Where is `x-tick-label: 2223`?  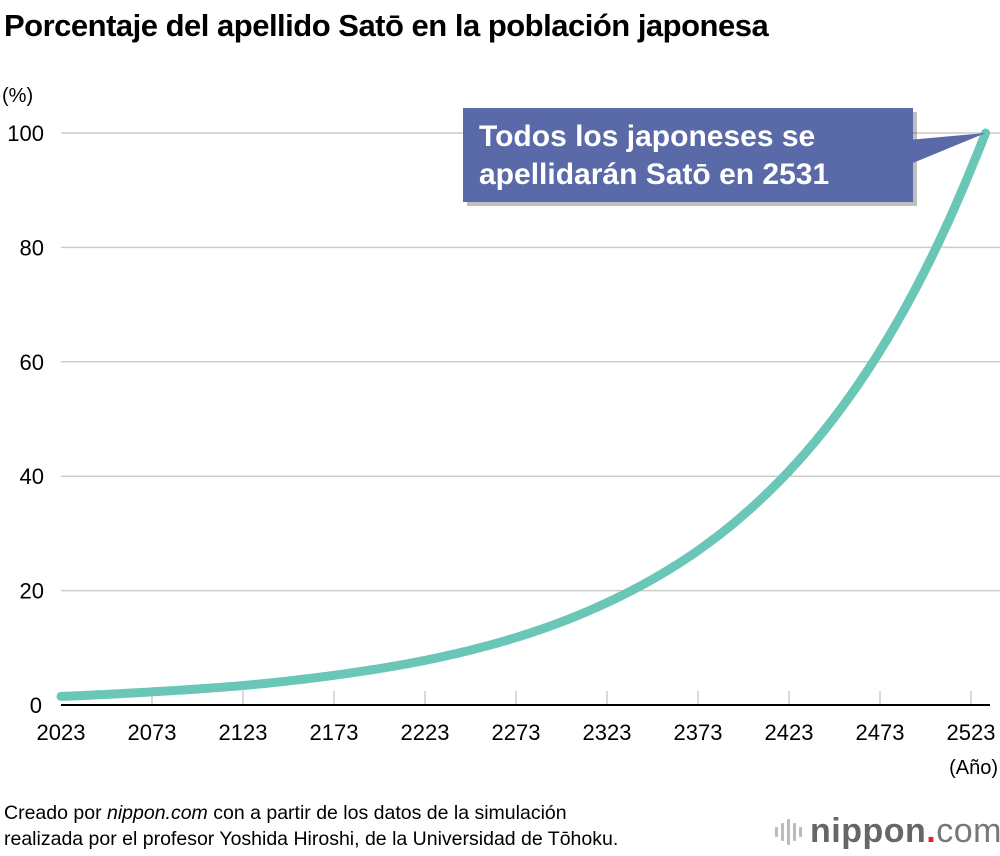
x-tick-label: 2223 is located at coordinates (425, 732).